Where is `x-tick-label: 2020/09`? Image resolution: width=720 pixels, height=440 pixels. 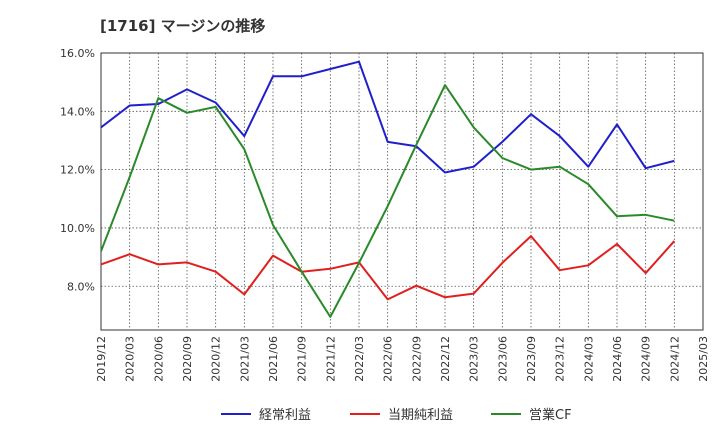
x-tick-label: 2020/09 is located at coordinates (187, 359).